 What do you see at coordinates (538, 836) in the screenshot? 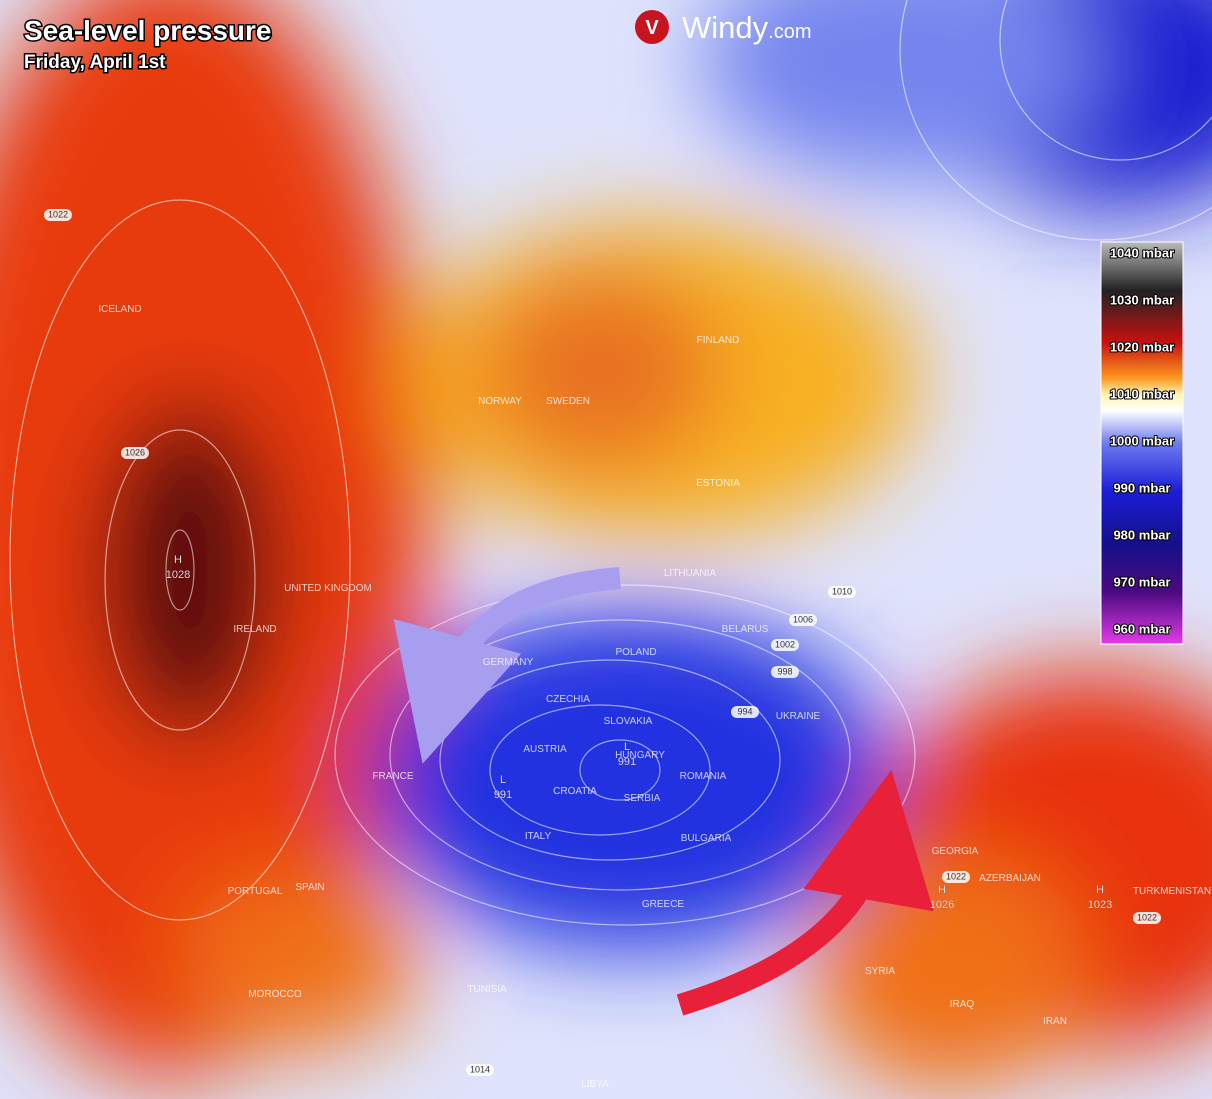
I see `place-label: ITALY` at bounding box center [538, 836].